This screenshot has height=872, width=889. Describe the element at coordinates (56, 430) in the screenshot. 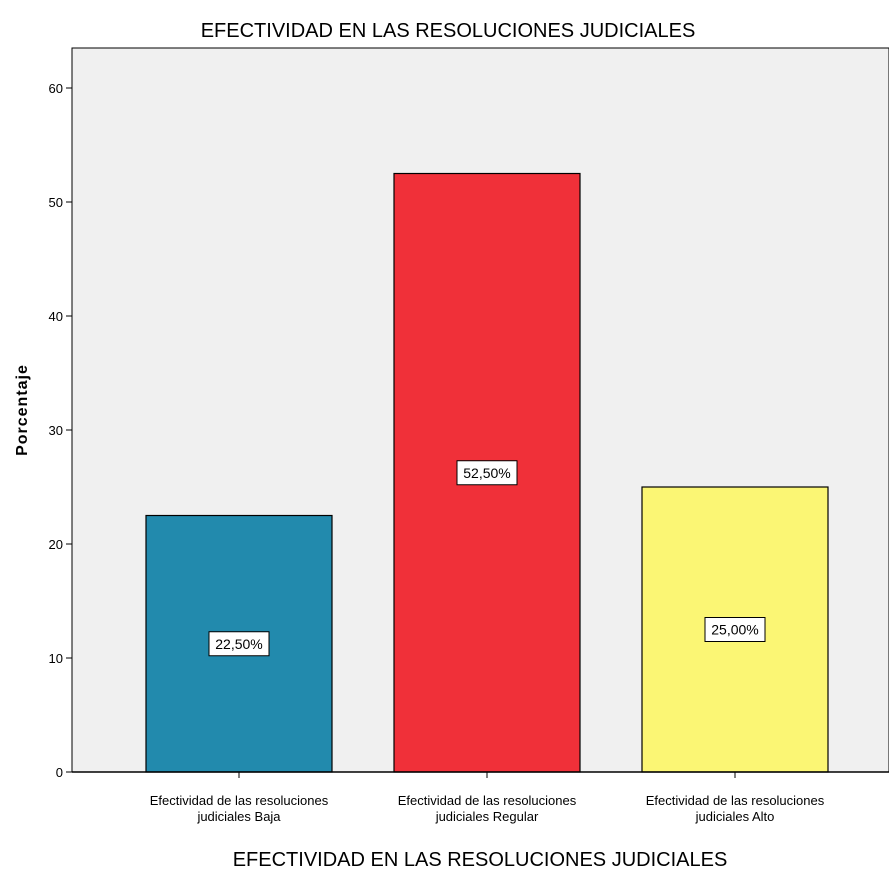

I see `y-tick-label: 30` at that location.